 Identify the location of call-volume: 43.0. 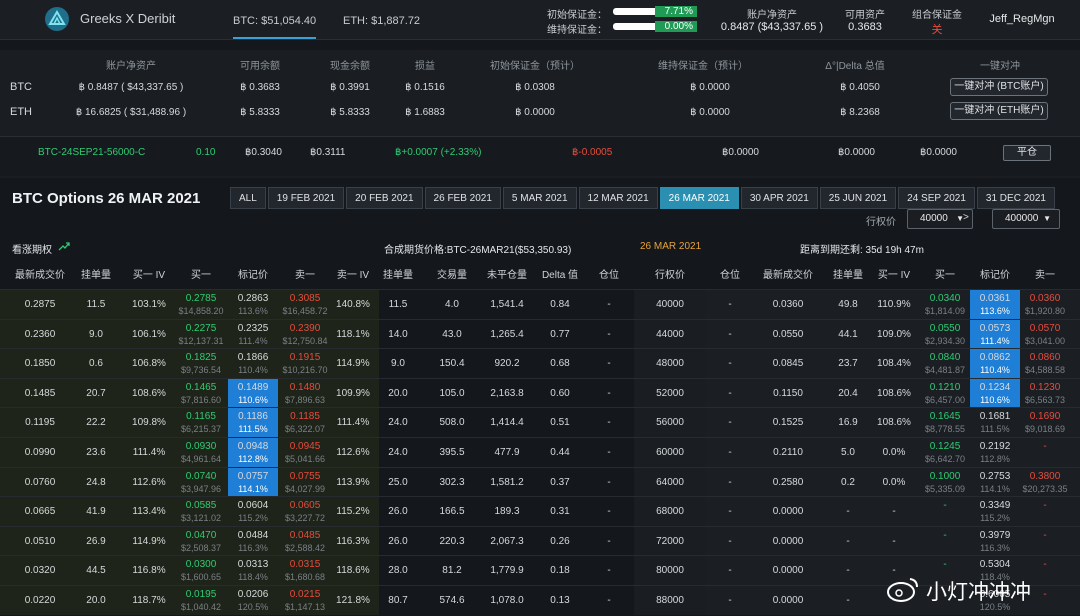
(452, 335).